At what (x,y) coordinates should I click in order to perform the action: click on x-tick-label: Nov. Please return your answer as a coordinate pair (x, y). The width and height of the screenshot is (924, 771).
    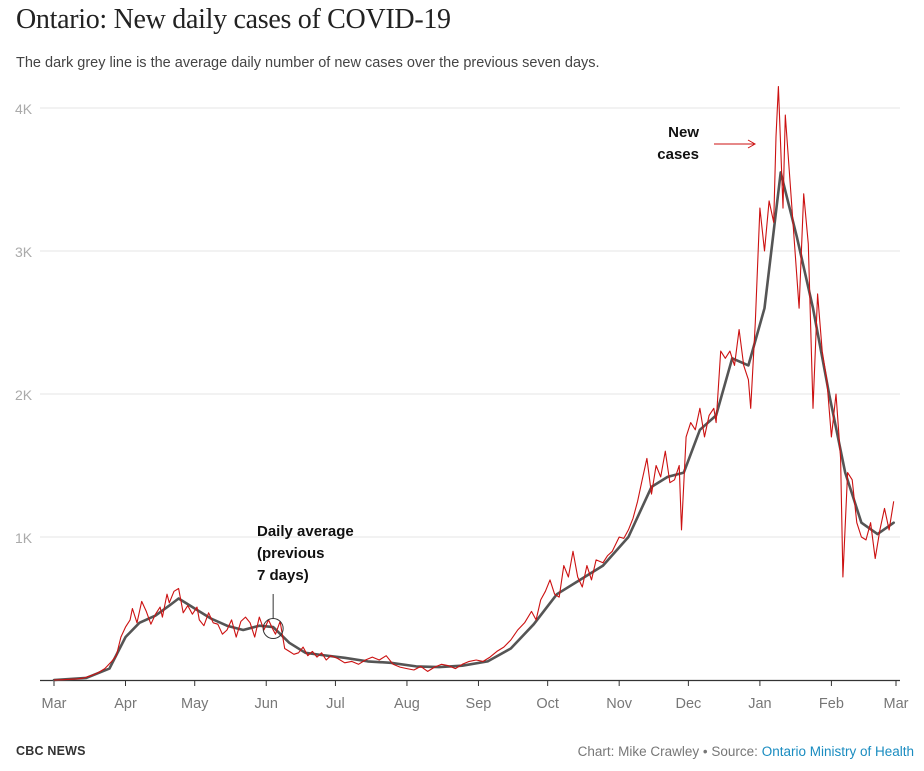
    Looking at the image, I should click on (619, 704).